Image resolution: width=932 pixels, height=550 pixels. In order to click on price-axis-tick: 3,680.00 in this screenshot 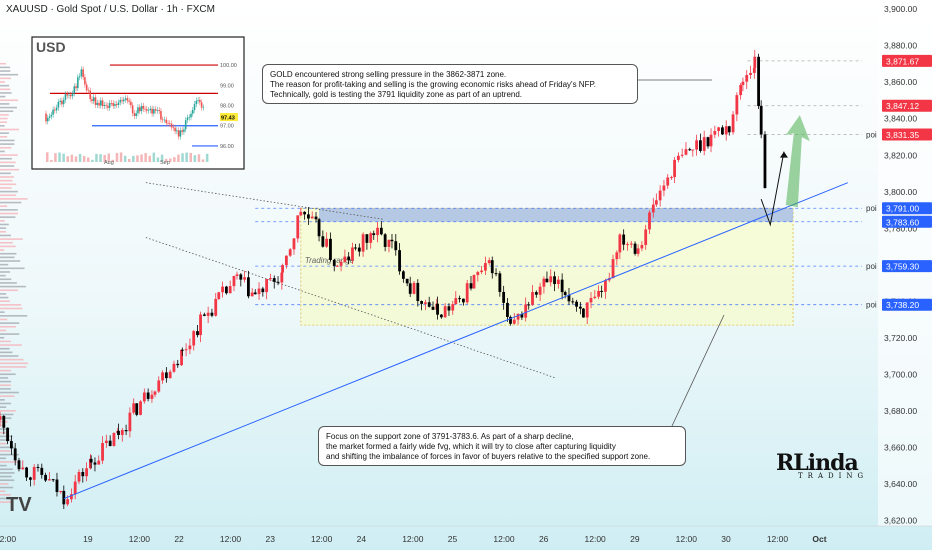, I will do `click(900, 411)`.